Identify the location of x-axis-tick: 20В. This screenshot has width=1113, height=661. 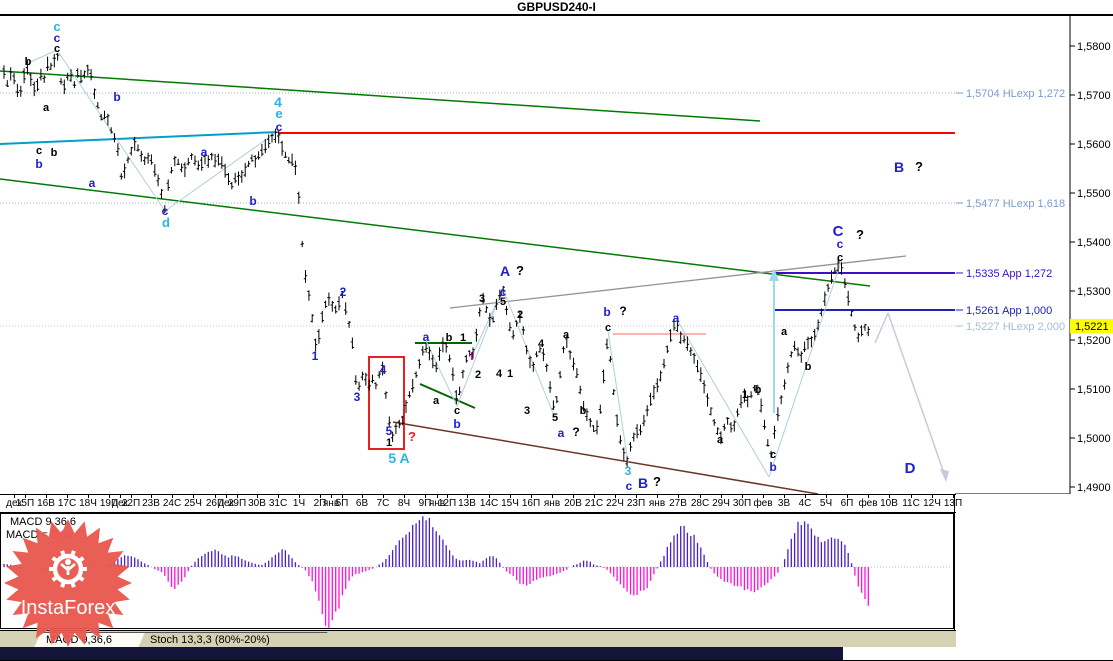
(573, 503).